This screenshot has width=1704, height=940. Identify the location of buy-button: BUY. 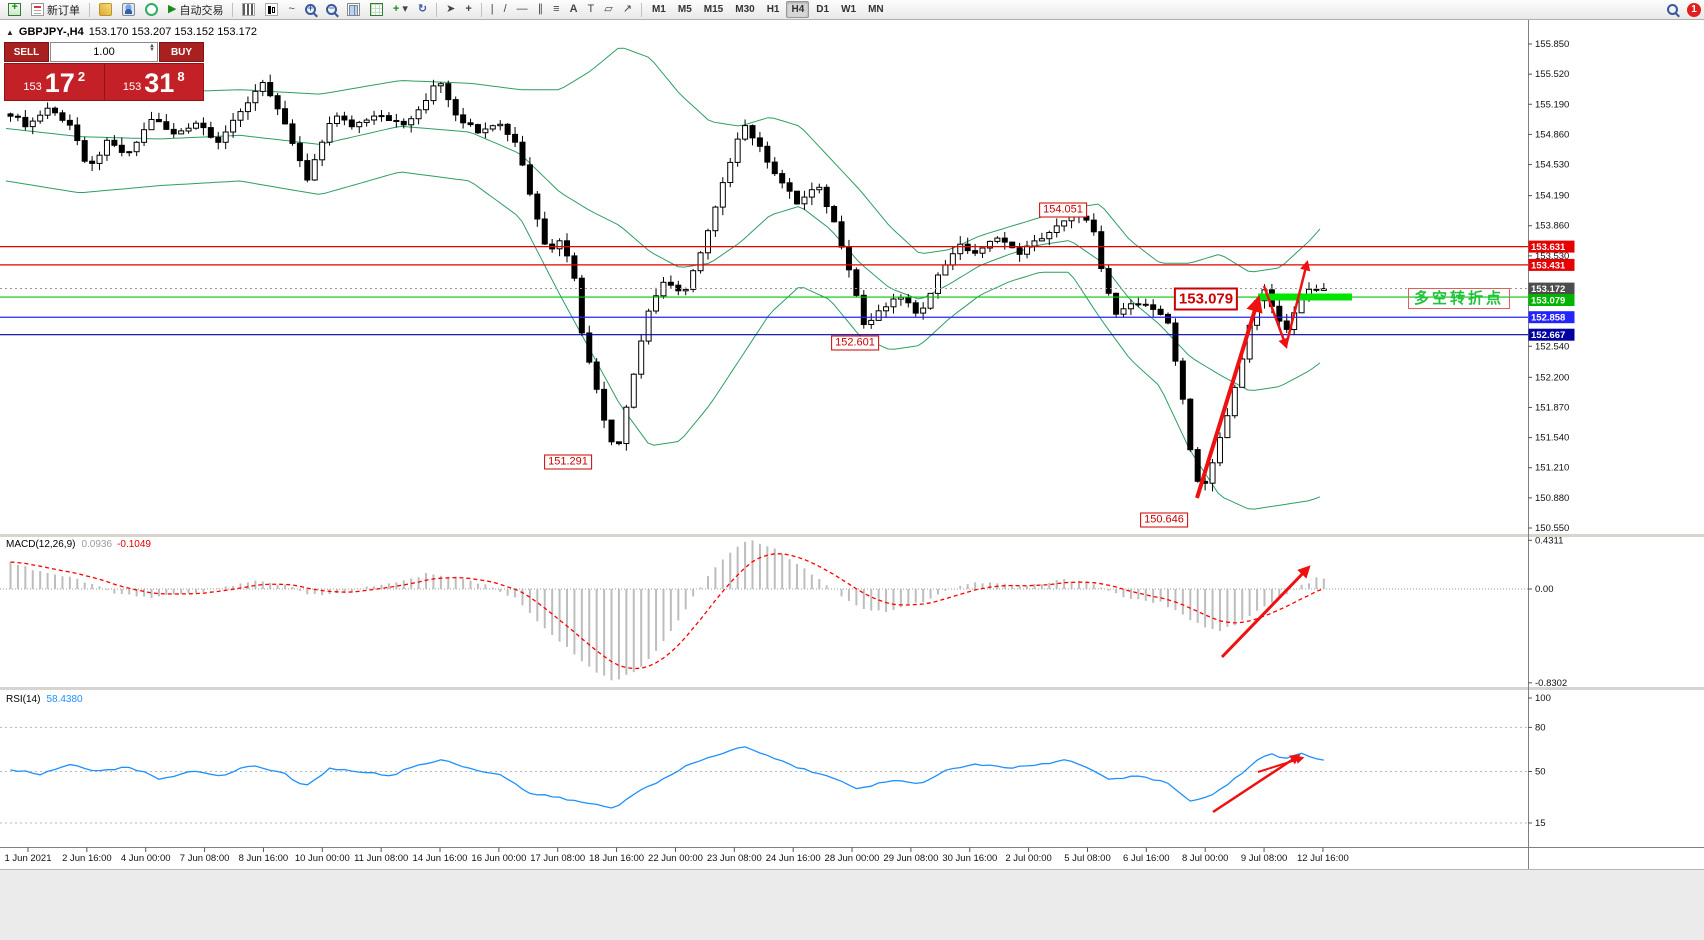
(181, 52).